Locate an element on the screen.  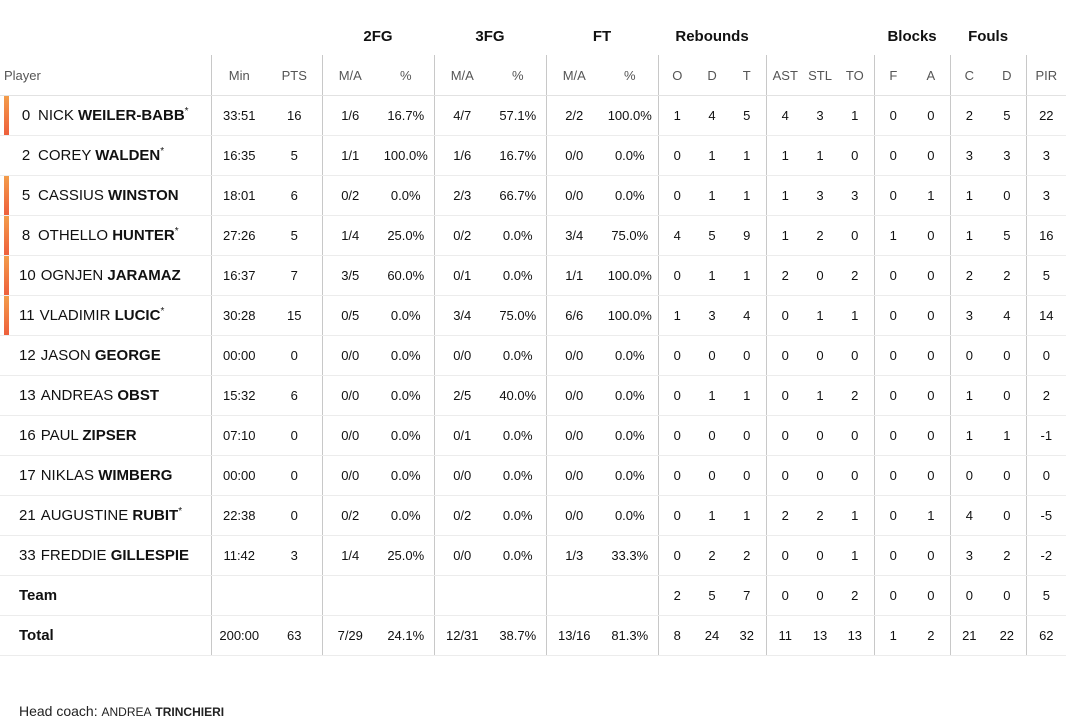
column-header-min: Min is located at coordinates (238, 75).